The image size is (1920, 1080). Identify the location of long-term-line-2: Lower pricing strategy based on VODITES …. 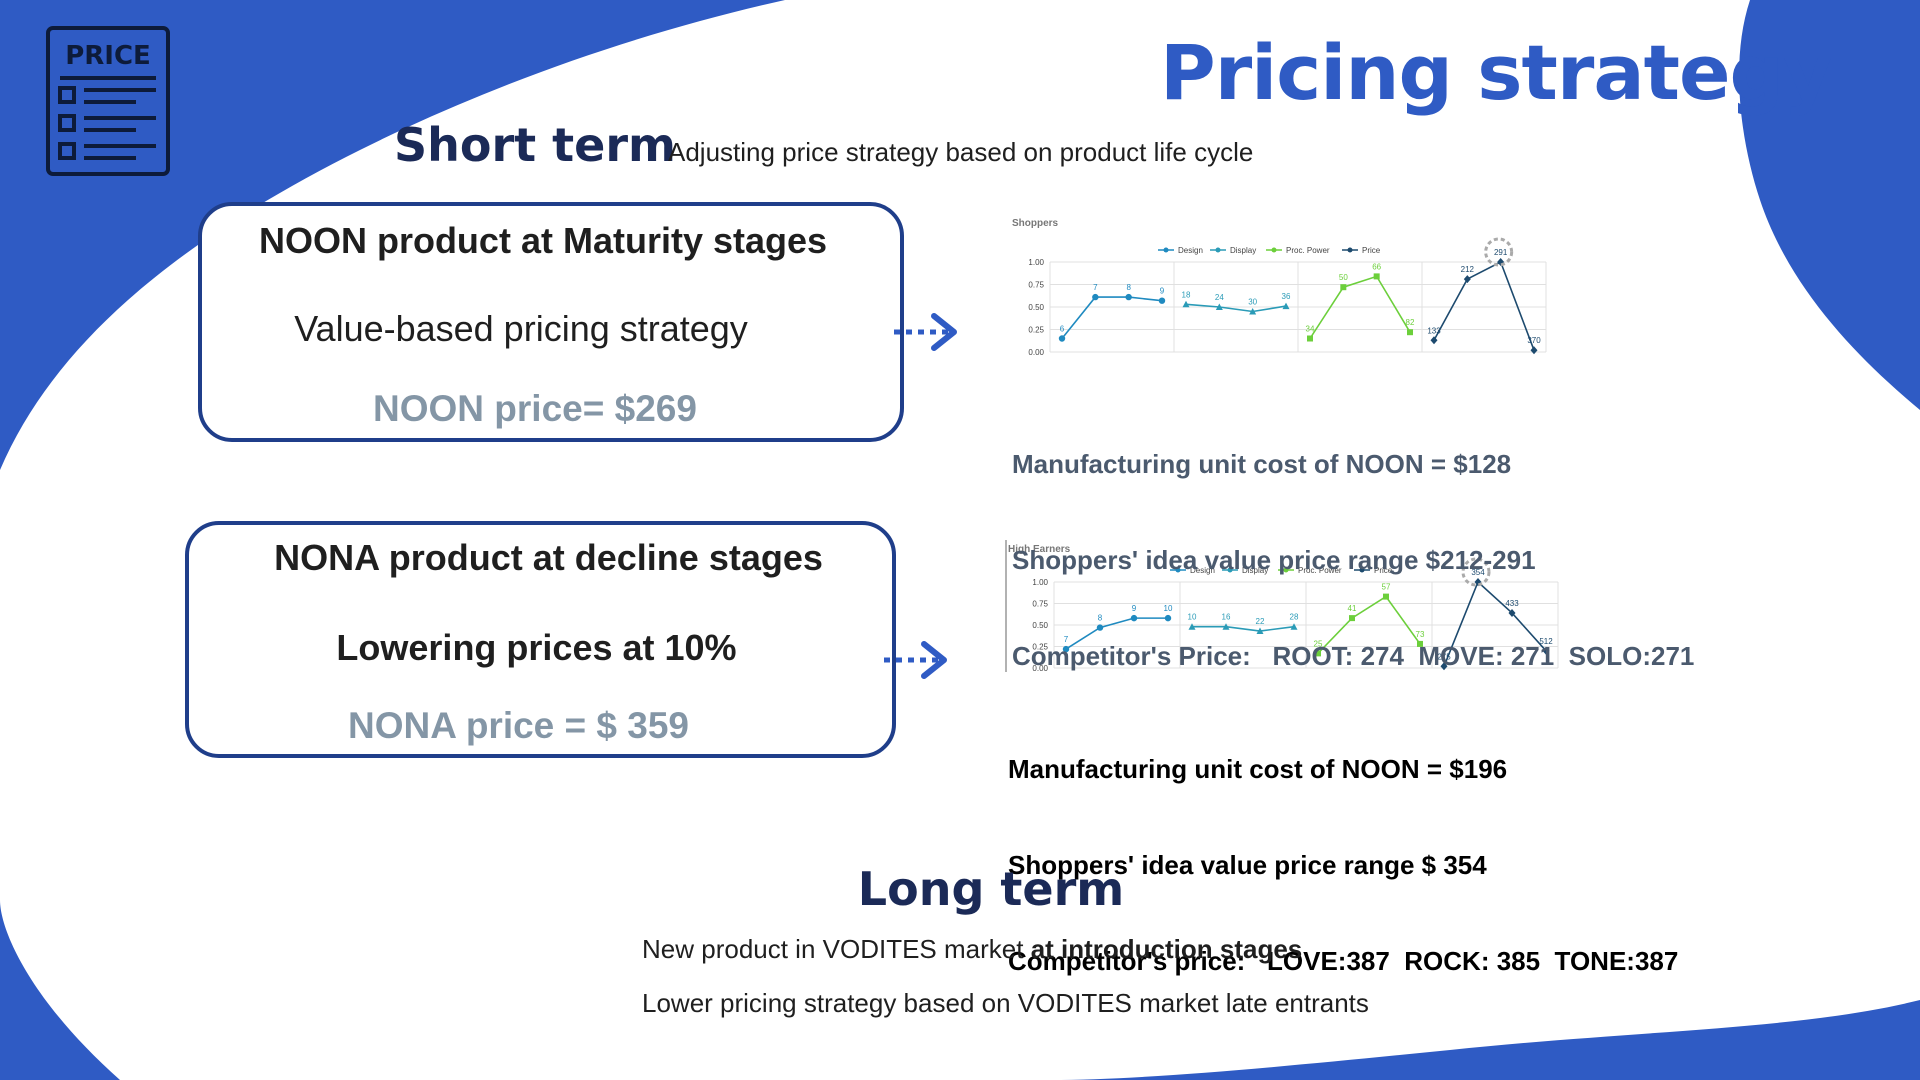
(1005, 1003).